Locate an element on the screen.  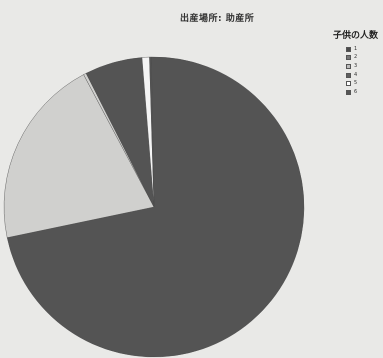
legend-item-5: 5 is located at coordinates (364, 83).